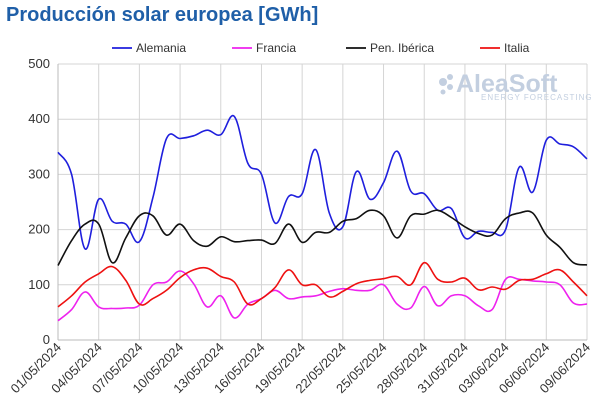 This screenshot has width=600, height=418. I want to click on series-line-francia, so click(322, 296).